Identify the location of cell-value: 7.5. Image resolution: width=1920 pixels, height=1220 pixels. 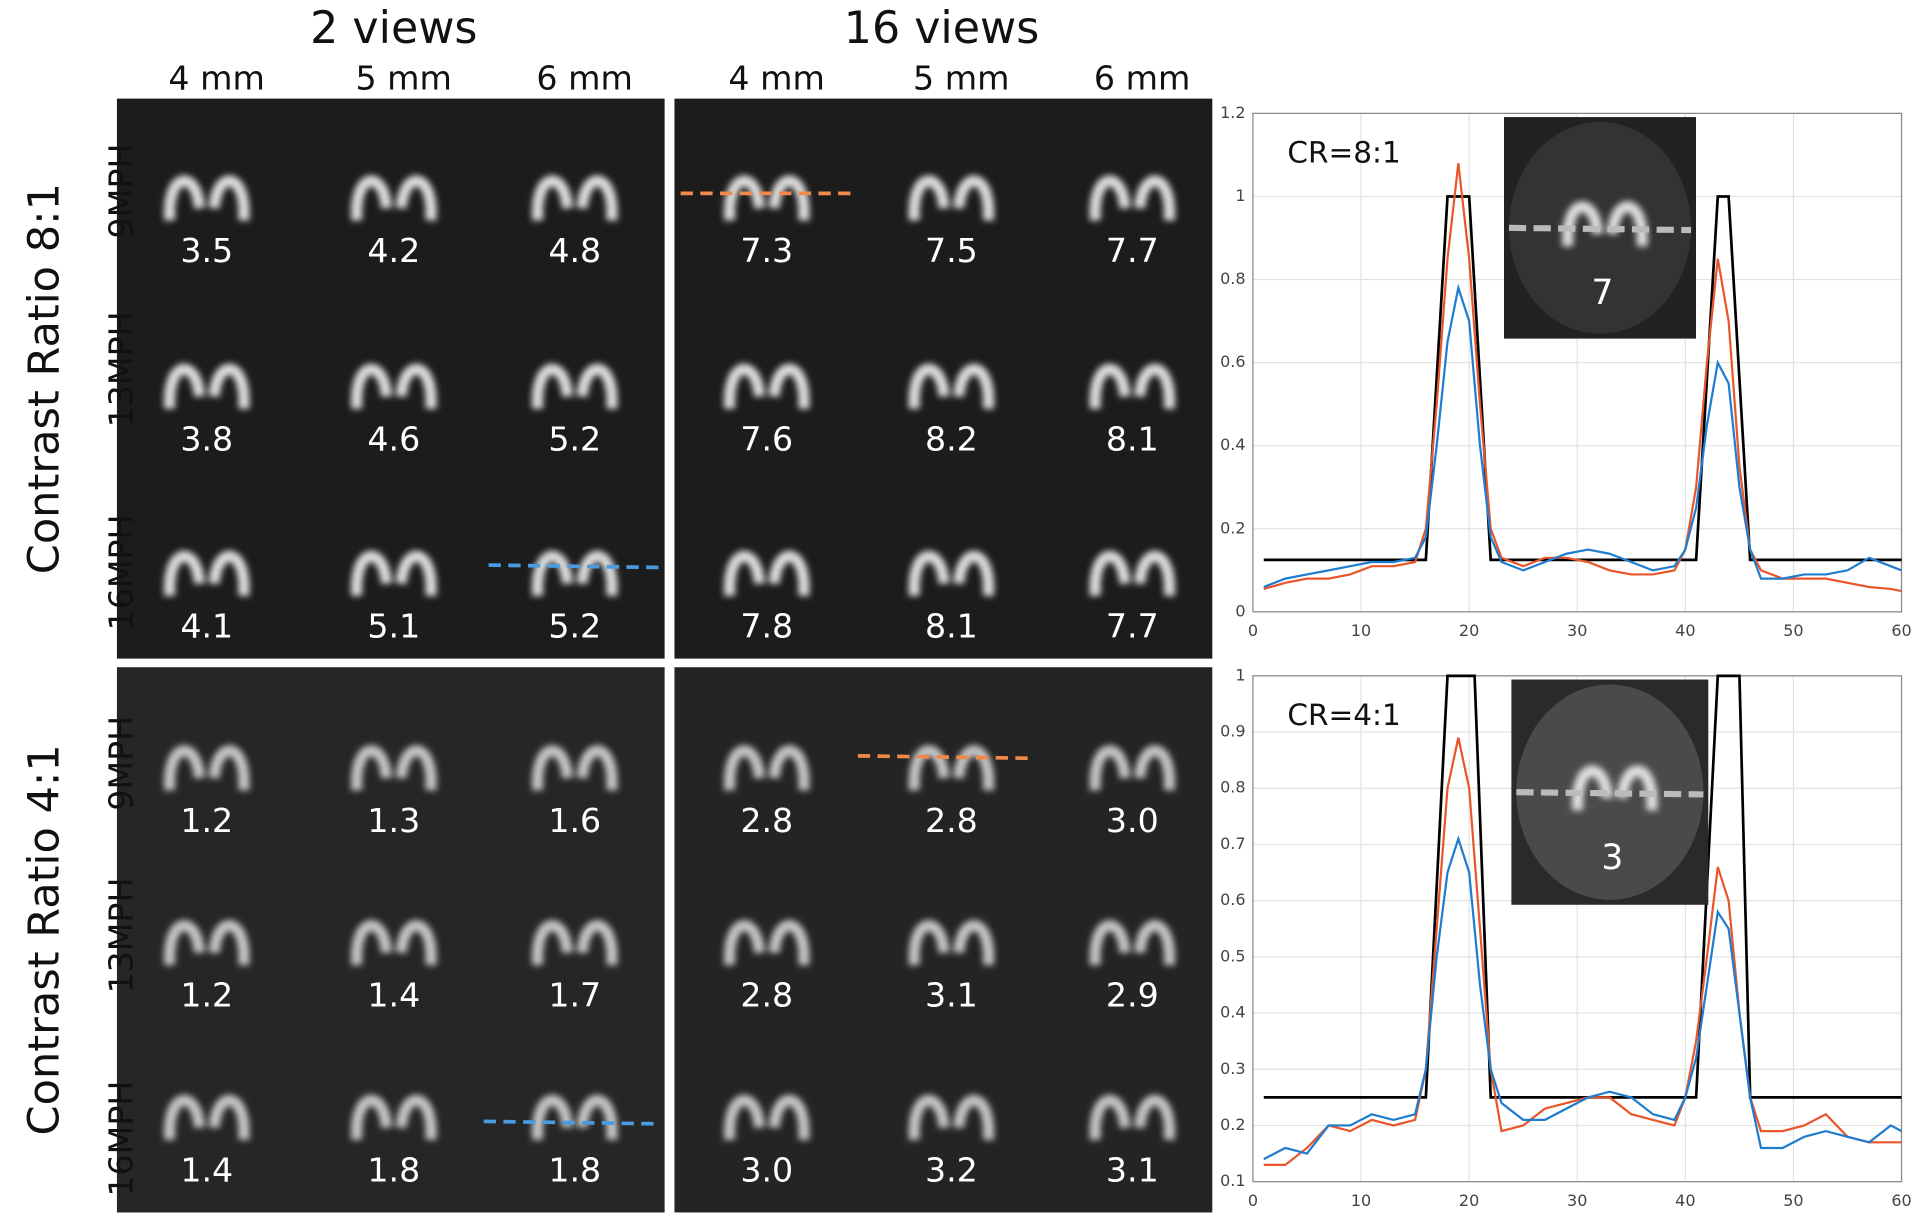
(951, 250).